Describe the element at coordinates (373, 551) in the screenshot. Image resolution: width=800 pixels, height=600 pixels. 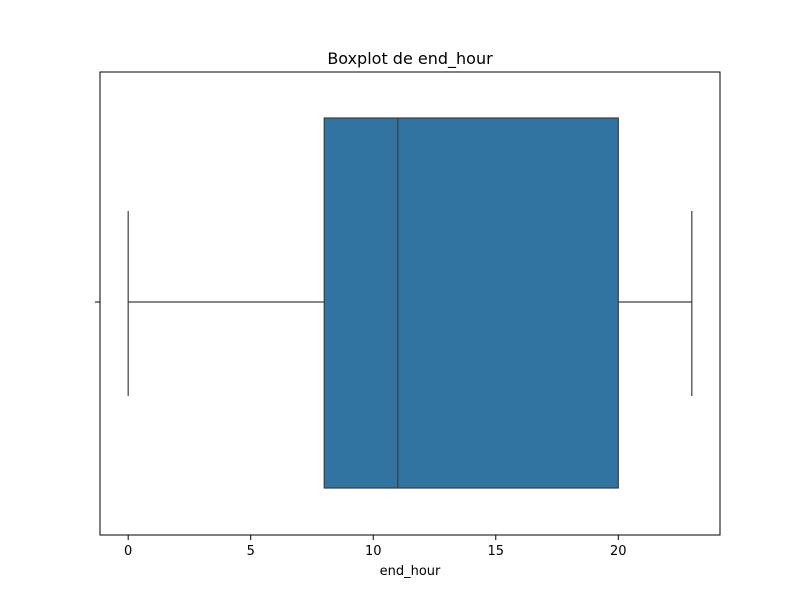
I see `x-tick-label: 10` at that location.